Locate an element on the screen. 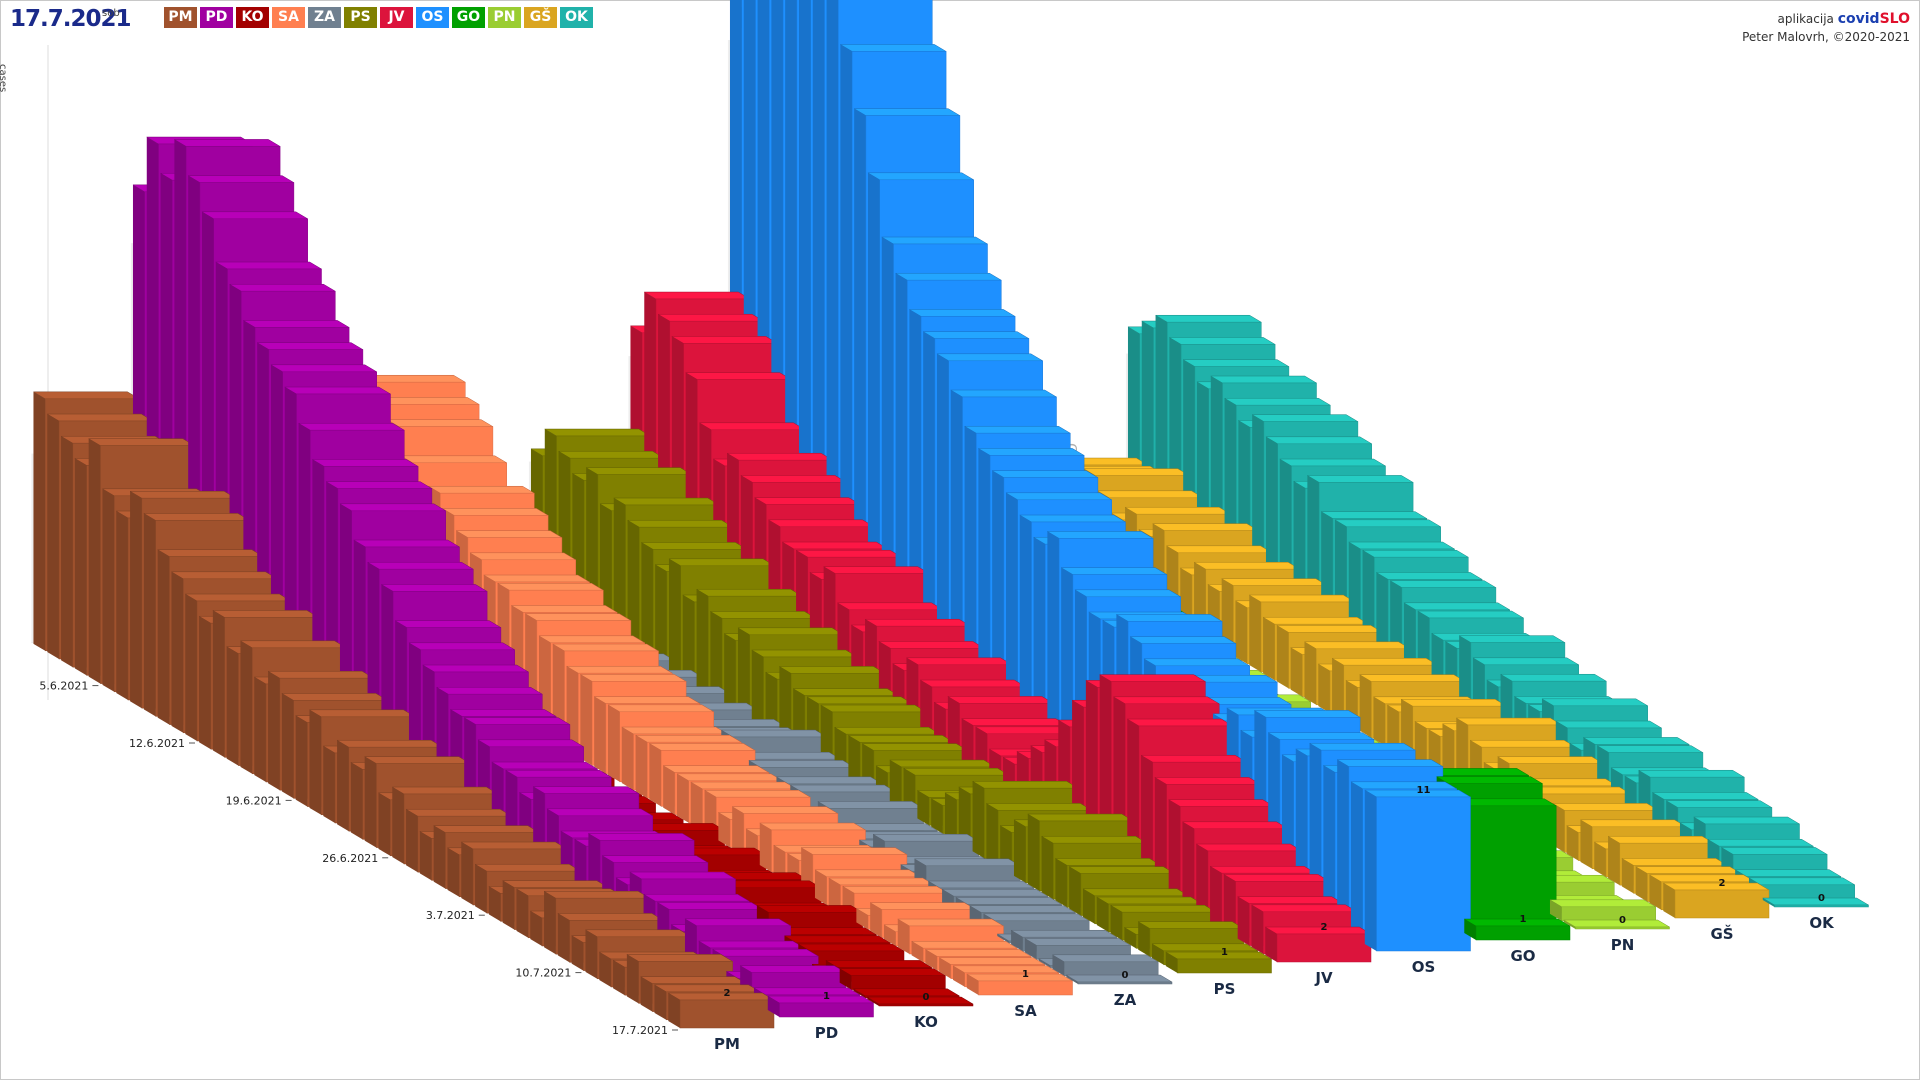  legend-chip-pn: PN is located at coordinates (504, 17).